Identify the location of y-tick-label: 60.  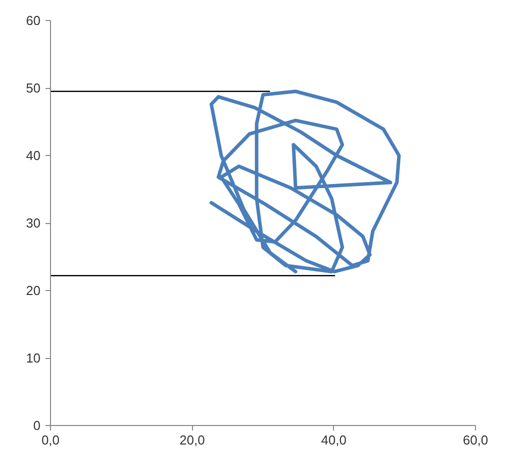
(33, 20).